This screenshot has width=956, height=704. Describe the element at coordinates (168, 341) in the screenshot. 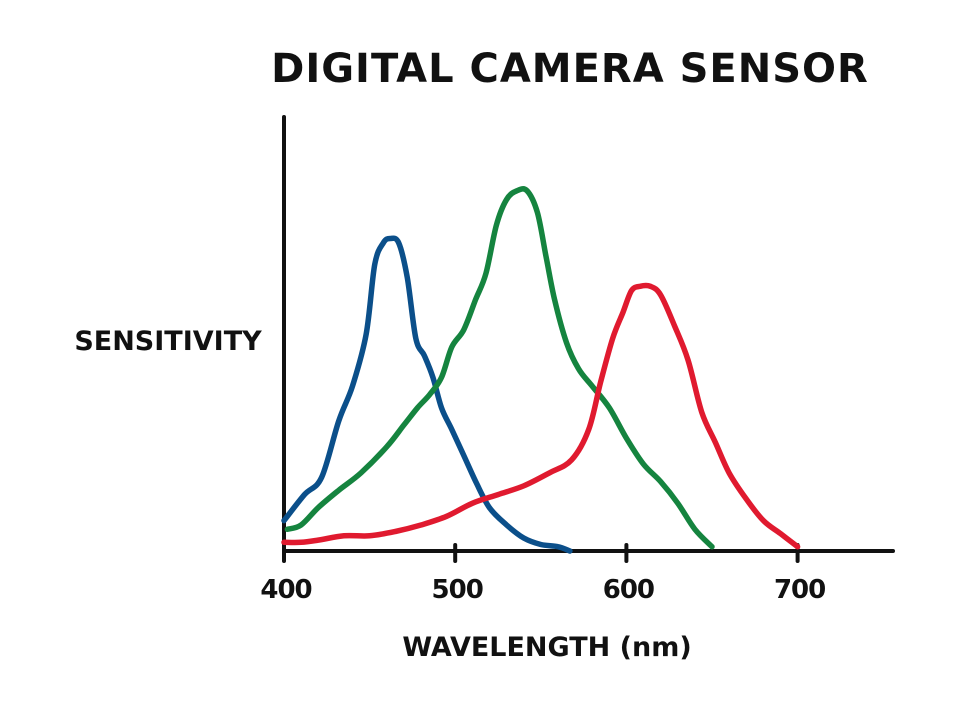

I see `y-axis-label: SENSITIVITY` at that location.